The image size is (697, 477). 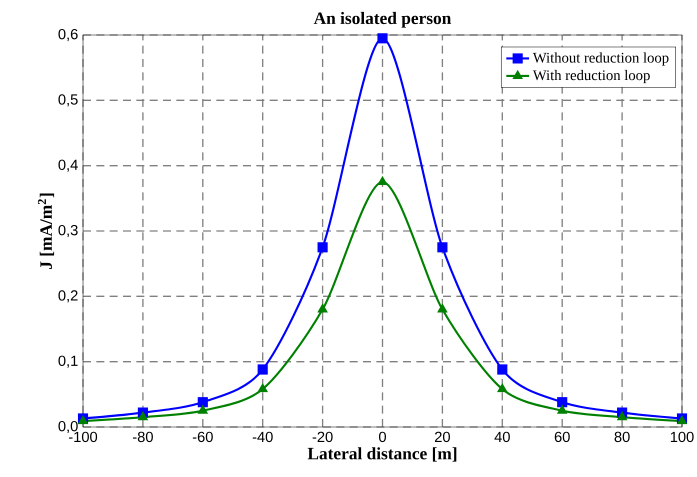 I want to click on y-tick-label: 0,6, so click(x=68, y=35).